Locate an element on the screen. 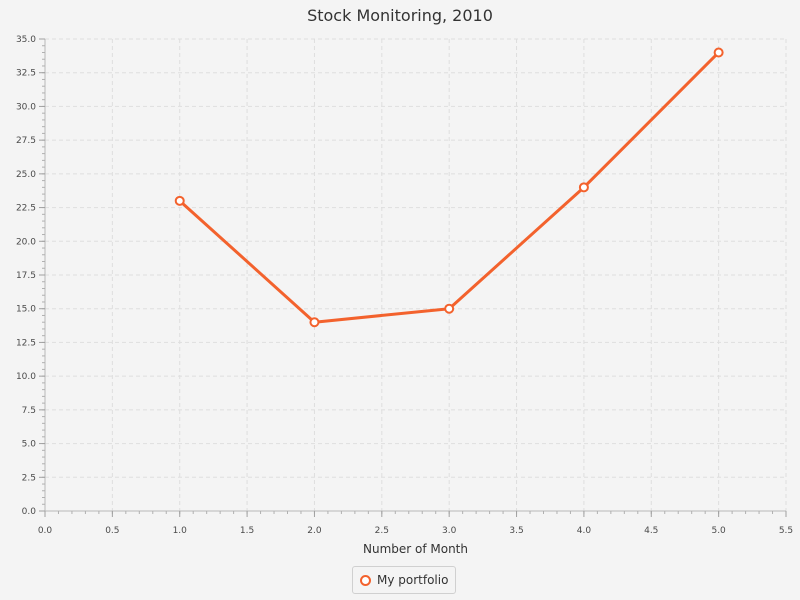 Image resolution: width=800 pixels, height=600 pixels. y-tick-label: 0.0 is located at coordinates (29, 512).